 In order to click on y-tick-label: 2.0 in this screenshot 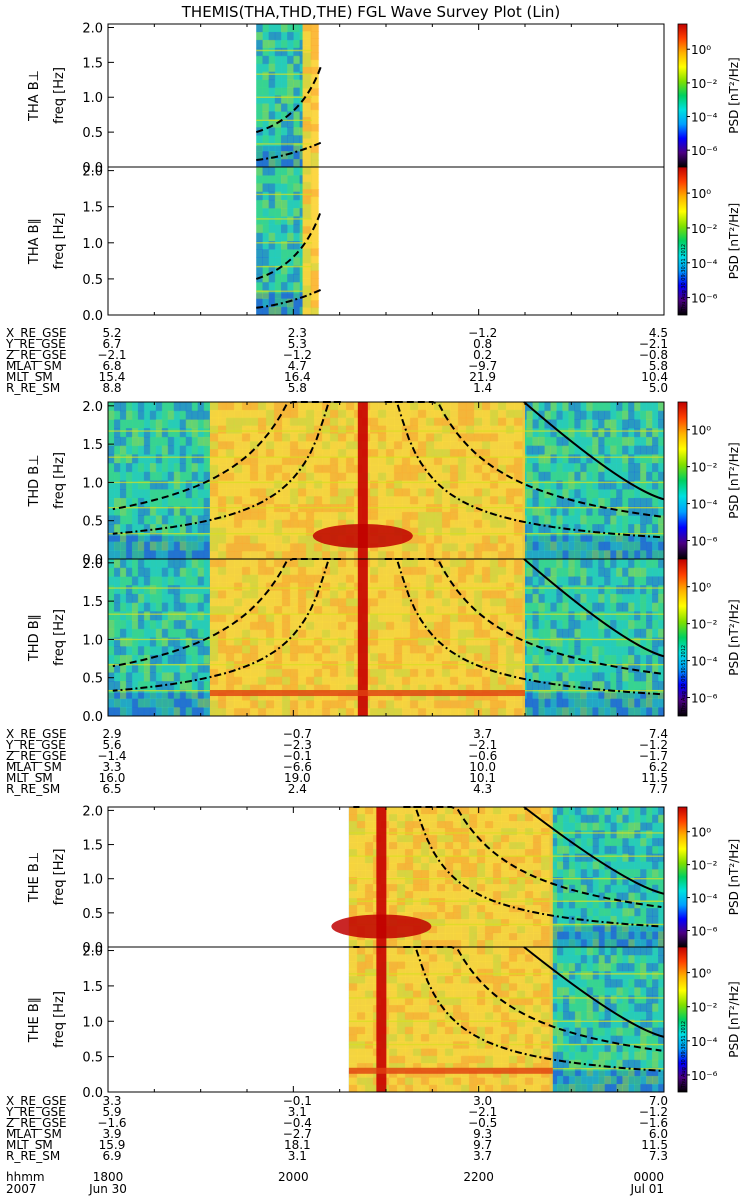, I will do `click(92, 172)`.